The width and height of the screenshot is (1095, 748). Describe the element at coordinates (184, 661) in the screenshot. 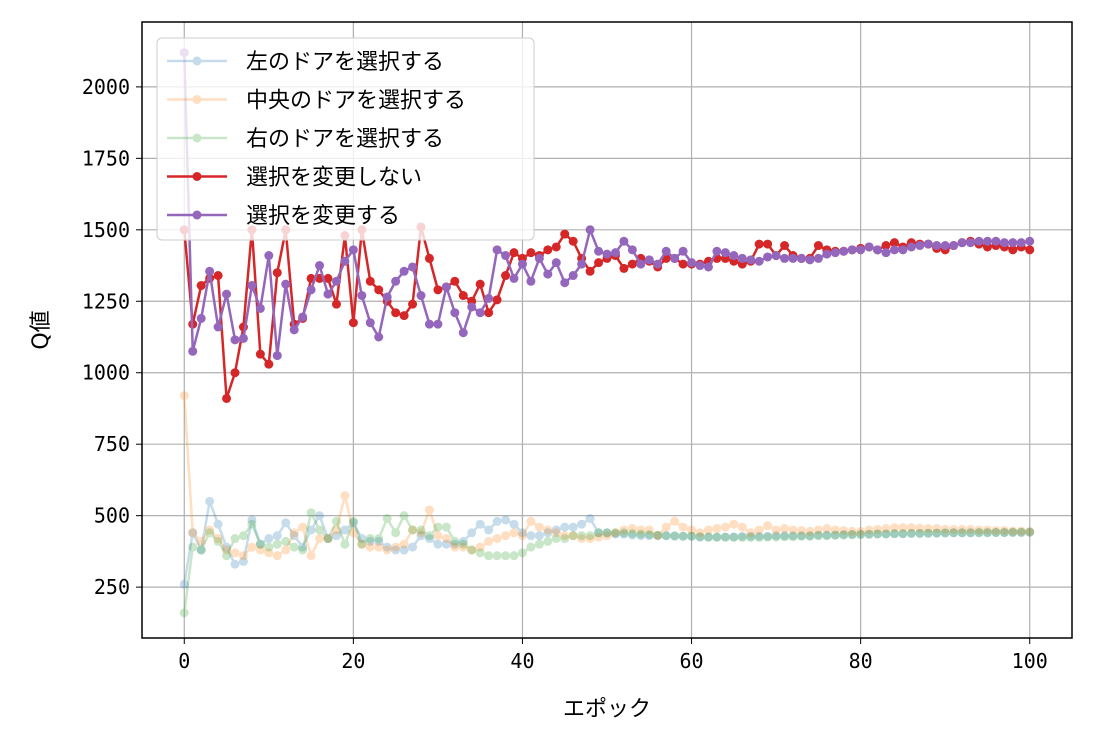

I see `x-tick-label: 0` at that location.